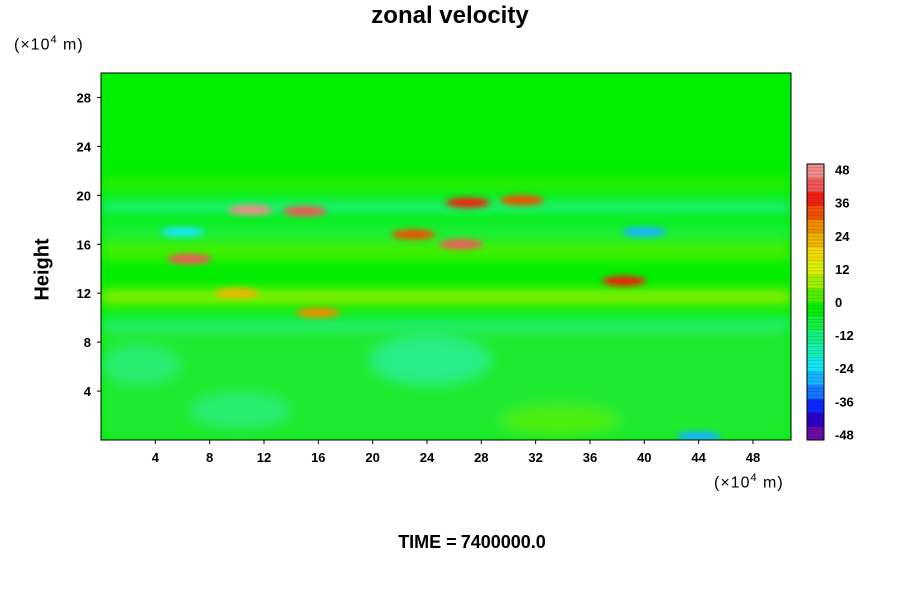  Describe the element at coordinates (844, 335) in the screenshot. I see `colorbar-tick-label: -12` at that location.